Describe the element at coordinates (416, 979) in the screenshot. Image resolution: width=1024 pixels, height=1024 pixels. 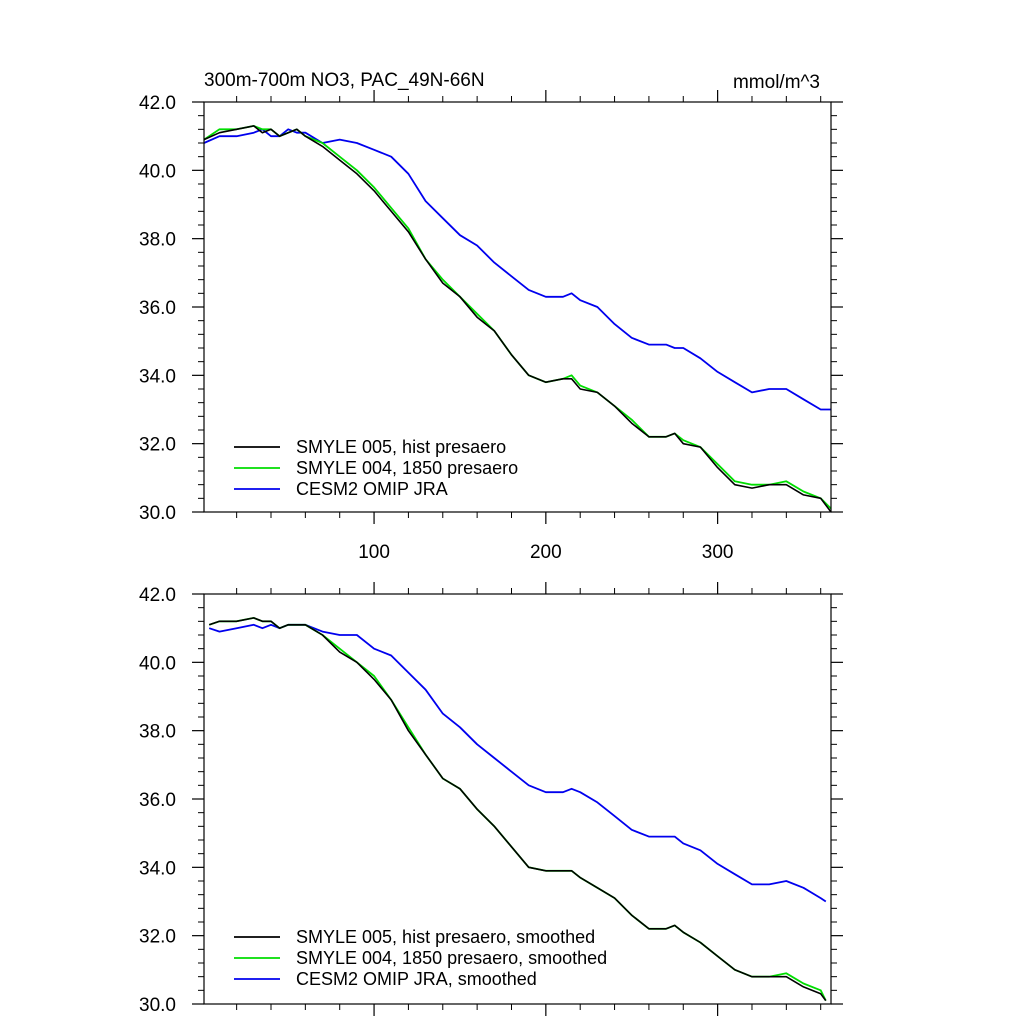
I see `legend-label: CESM2 OMIP JRA, smoothed` at that location.